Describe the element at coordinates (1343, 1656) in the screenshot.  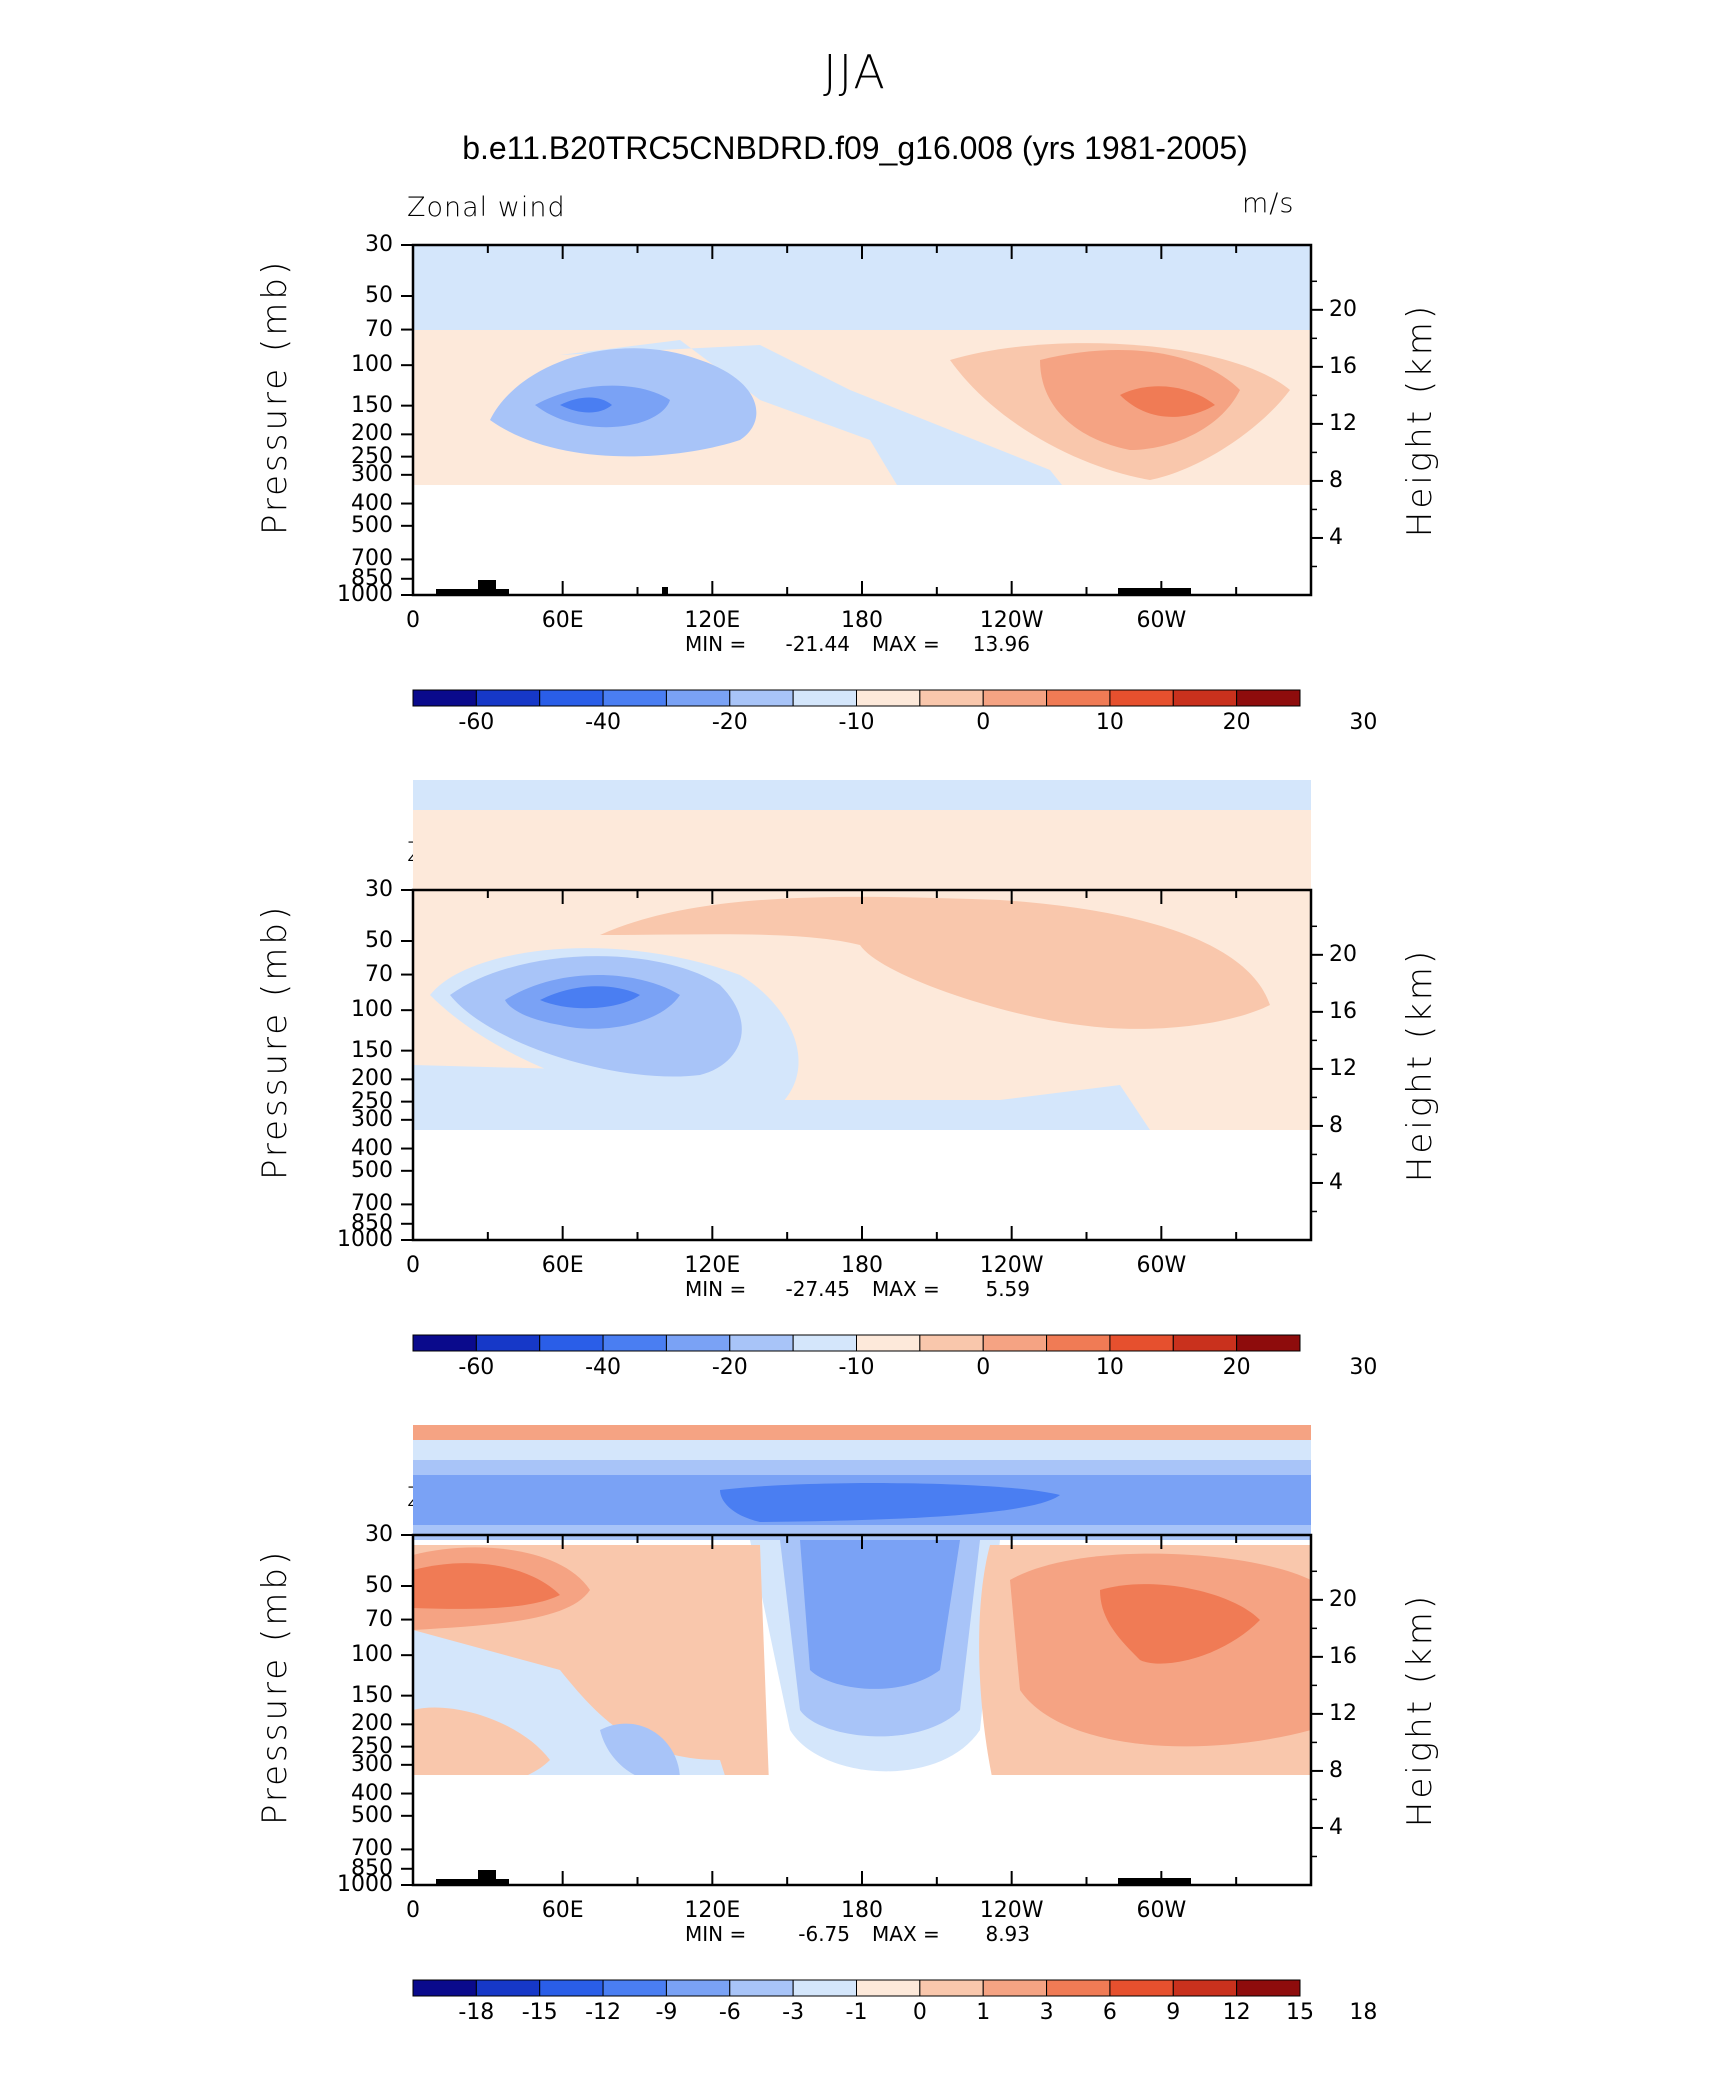
I see `y-right-tick-label: 16` at that location.